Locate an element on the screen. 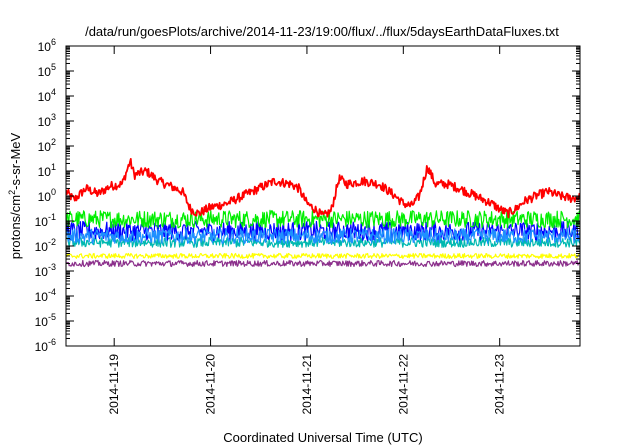  y-tick-label: 10⁻¹ is located at coordinates (45, 220).